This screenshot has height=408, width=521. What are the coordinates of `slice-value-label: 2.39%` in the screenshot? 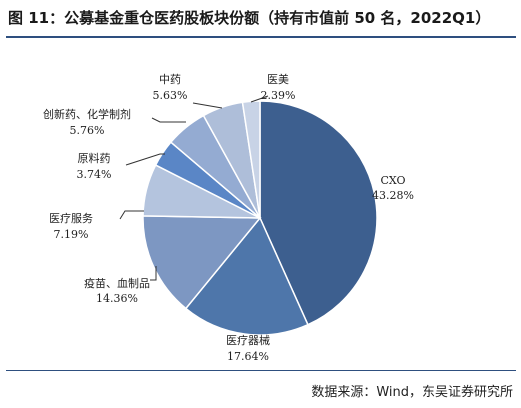 It's located at (278, 95).